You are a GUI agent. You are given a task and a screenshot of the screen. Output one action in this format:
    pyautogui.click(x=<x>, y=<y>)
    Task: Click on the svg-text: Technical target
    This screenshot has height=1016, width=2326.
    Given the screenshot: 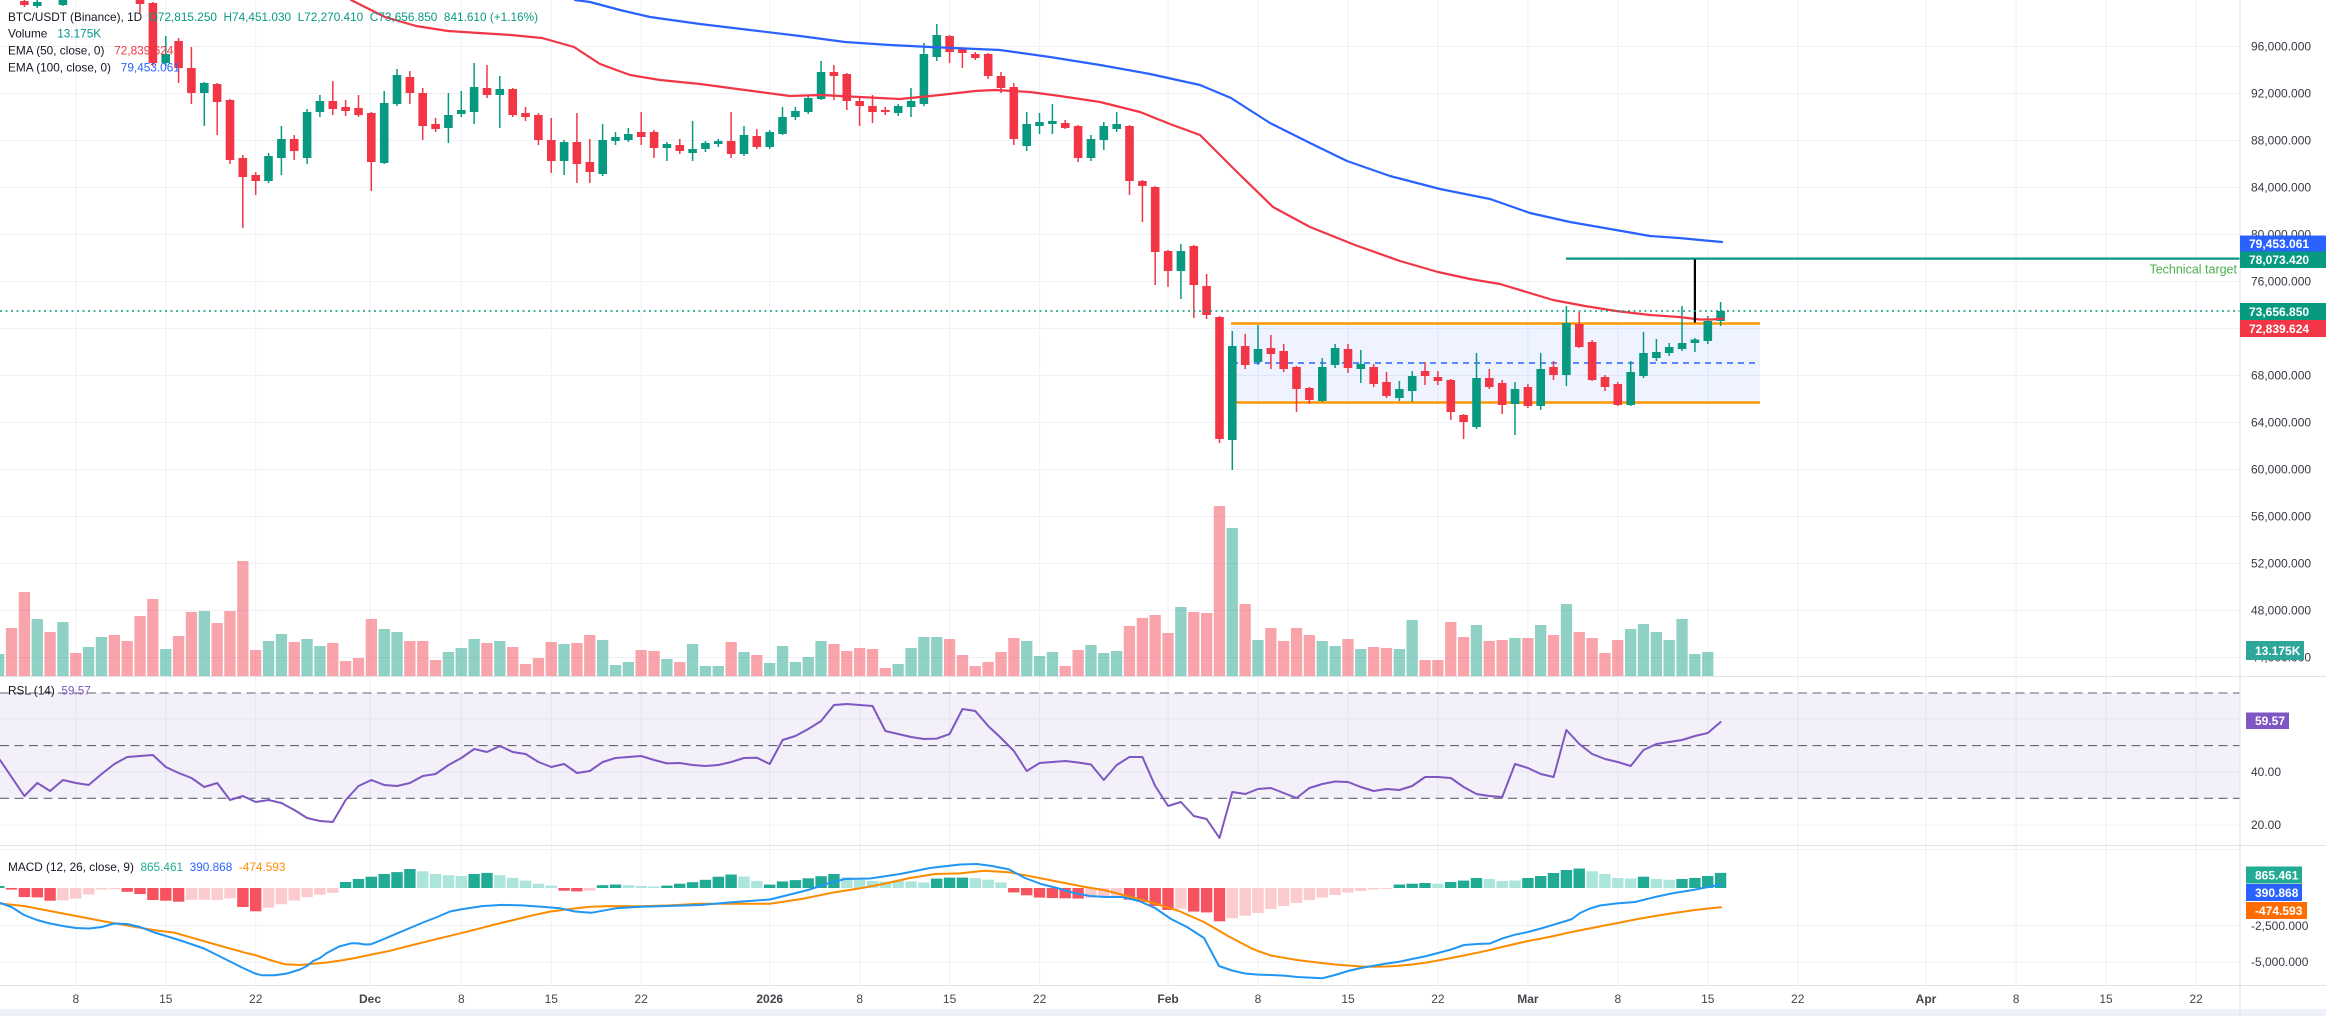 What is the action you would take?
    pyautogui.click(x=2193, y=270)
    